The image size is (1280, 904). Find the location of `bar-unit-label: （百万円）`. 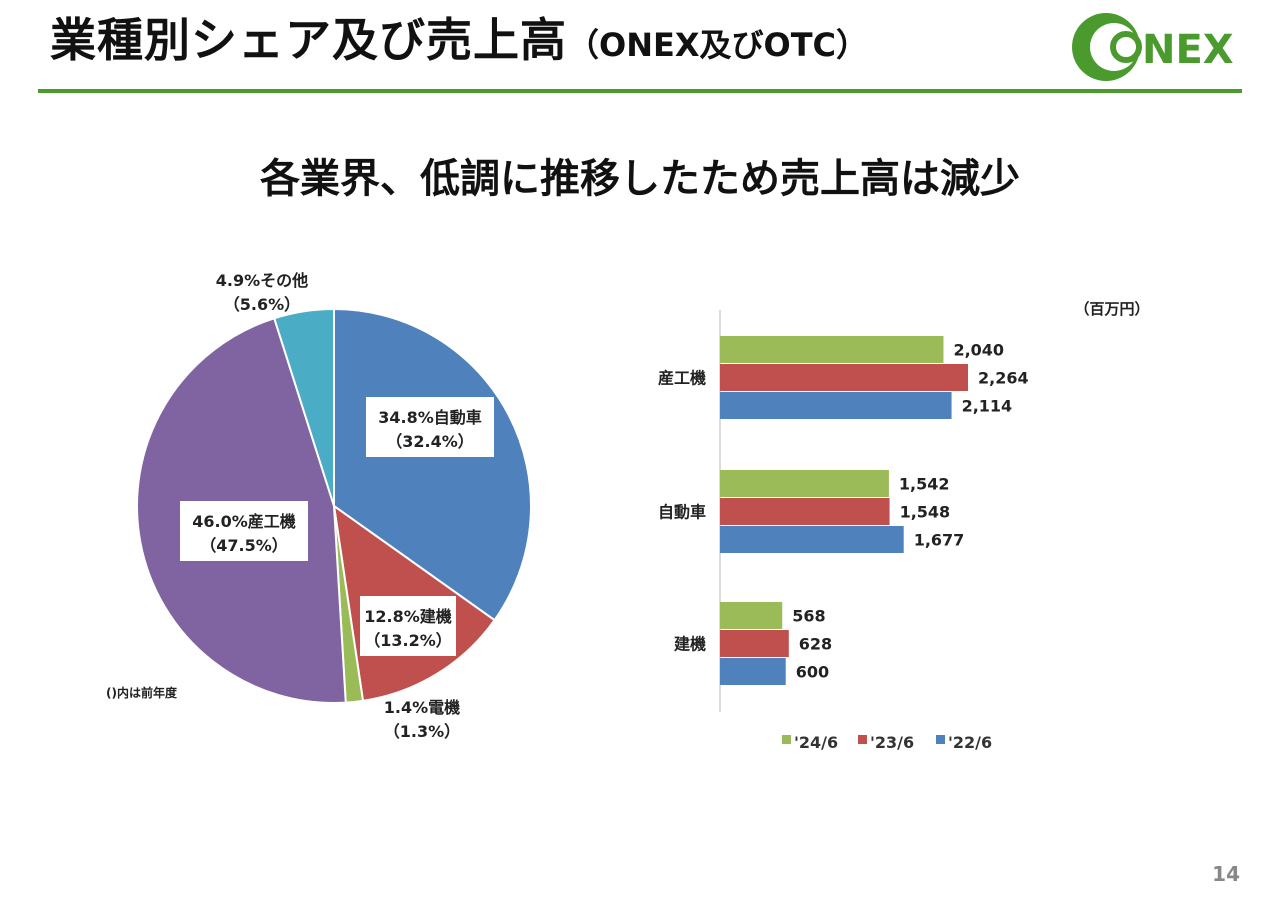

bar-unit-label: （百万円） is located at coordinates (1111, 309).